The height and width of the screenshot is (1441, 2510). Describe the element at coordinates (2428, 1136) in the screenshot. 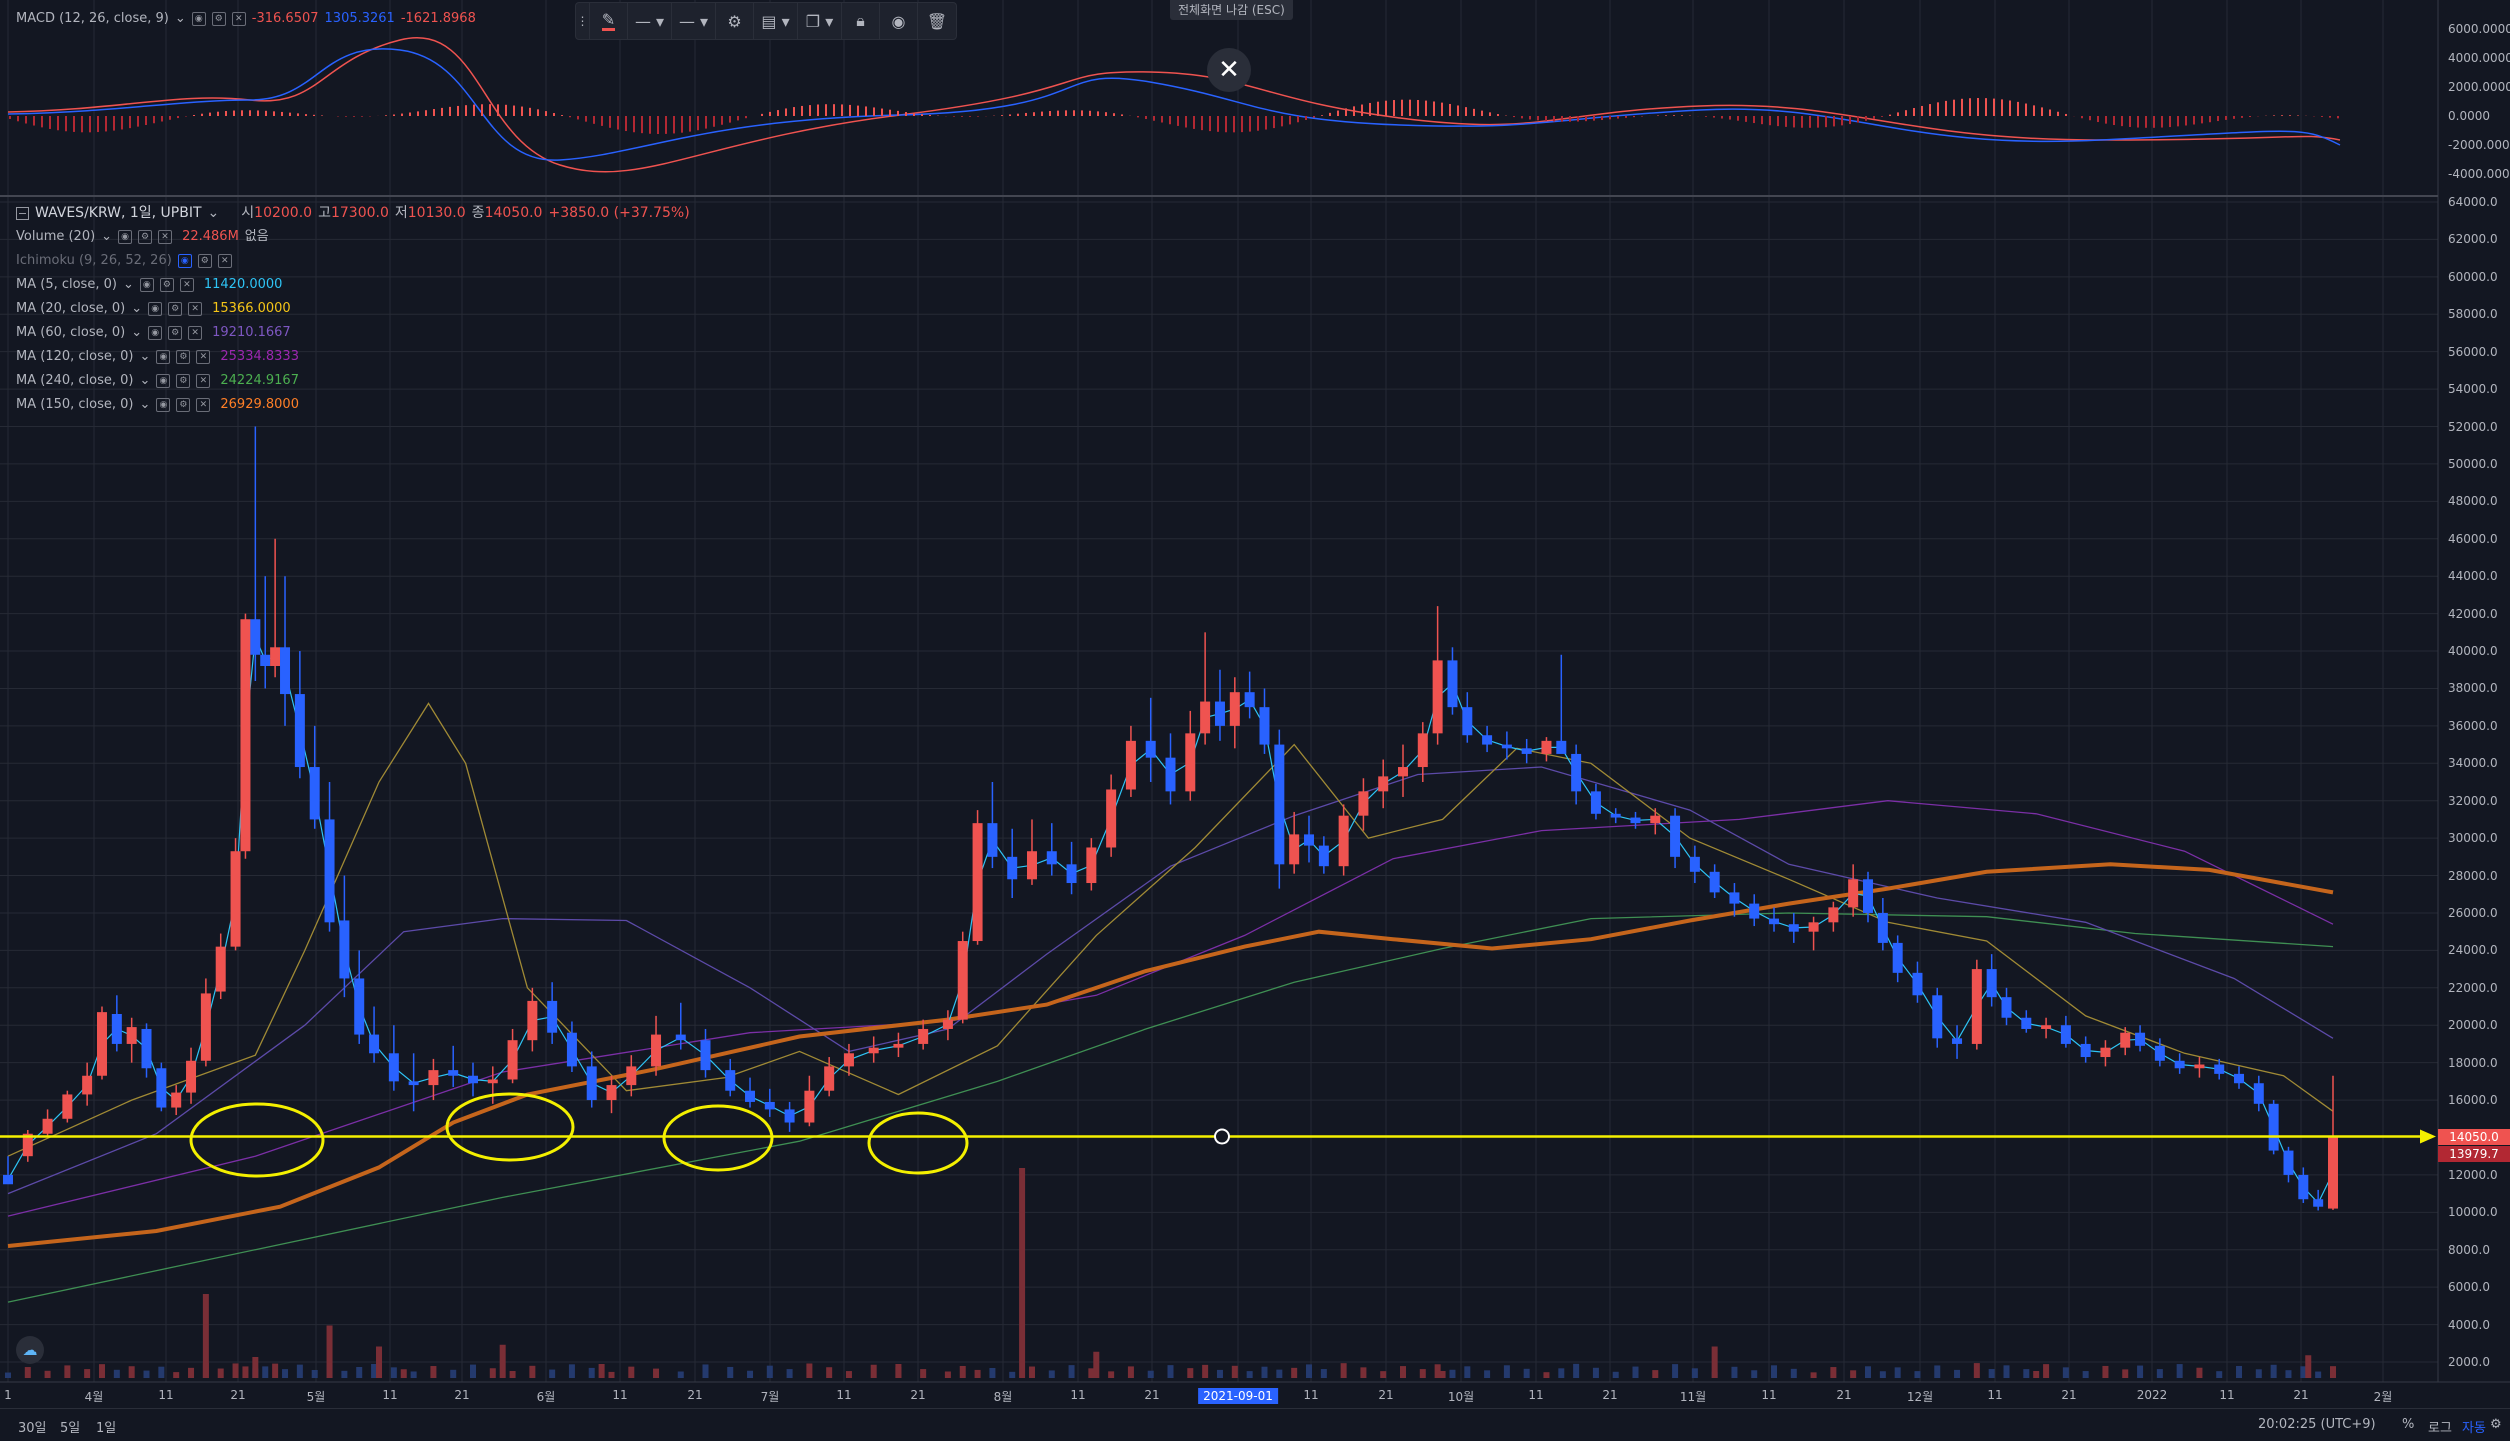

I see `arrow-icon` at that location.